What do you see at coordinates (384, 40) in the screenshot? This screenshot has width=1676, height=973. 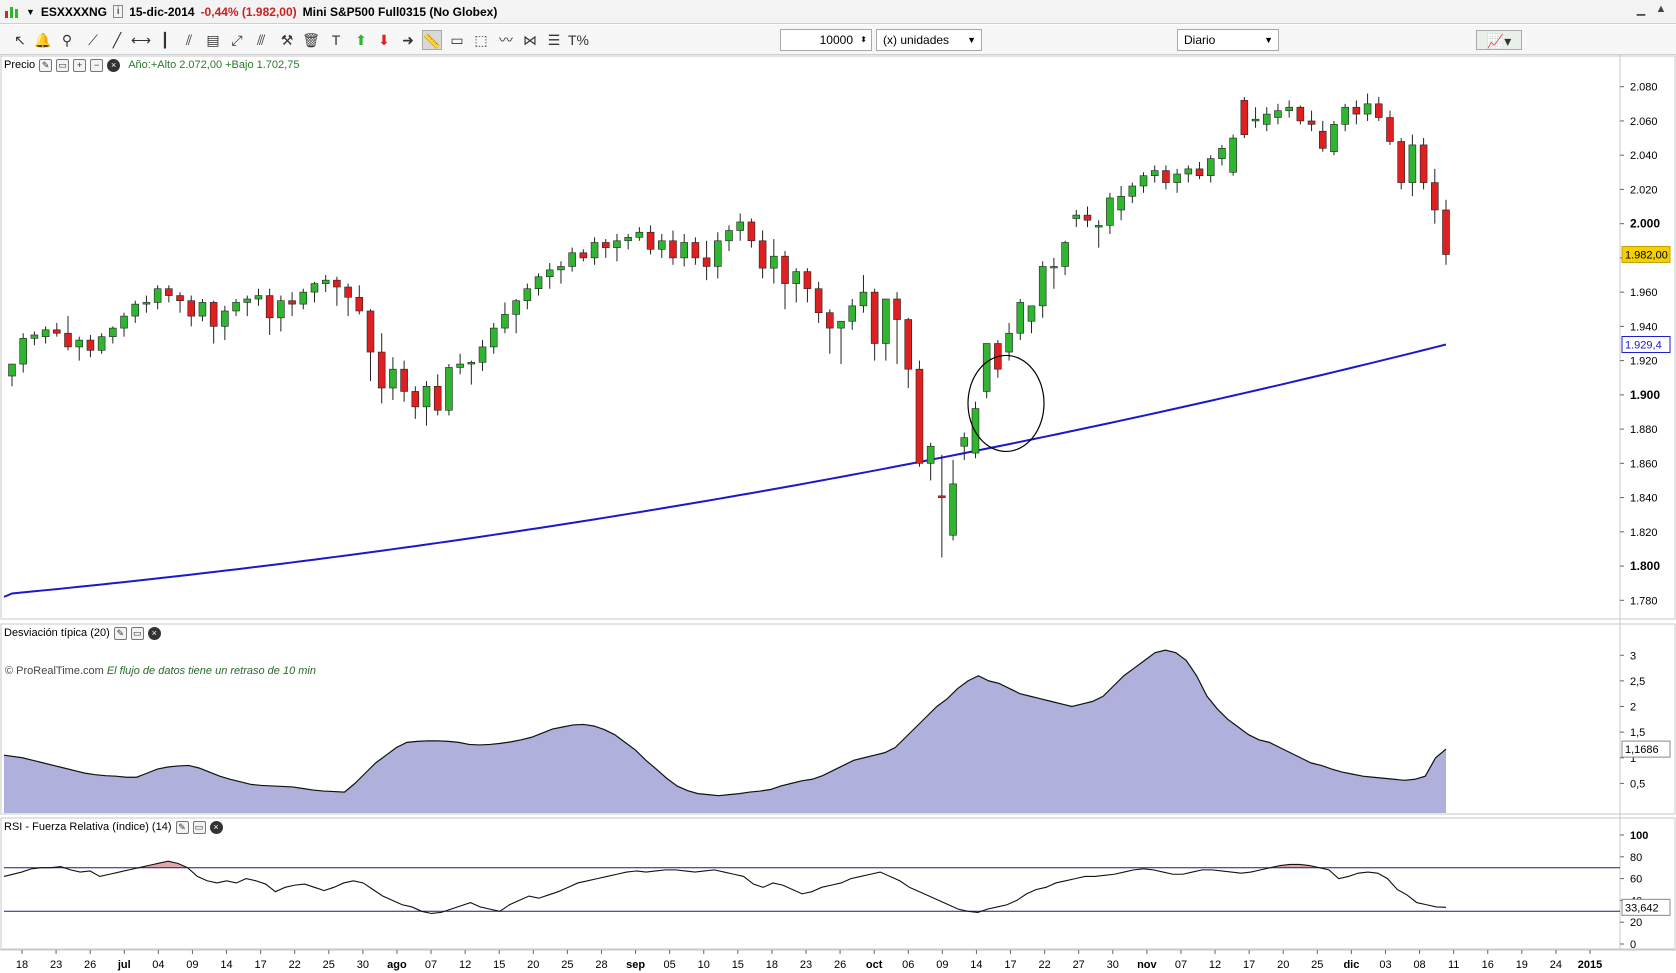 I see `sell-arrow-icon: ⬇` at bounding box center [384, 40].